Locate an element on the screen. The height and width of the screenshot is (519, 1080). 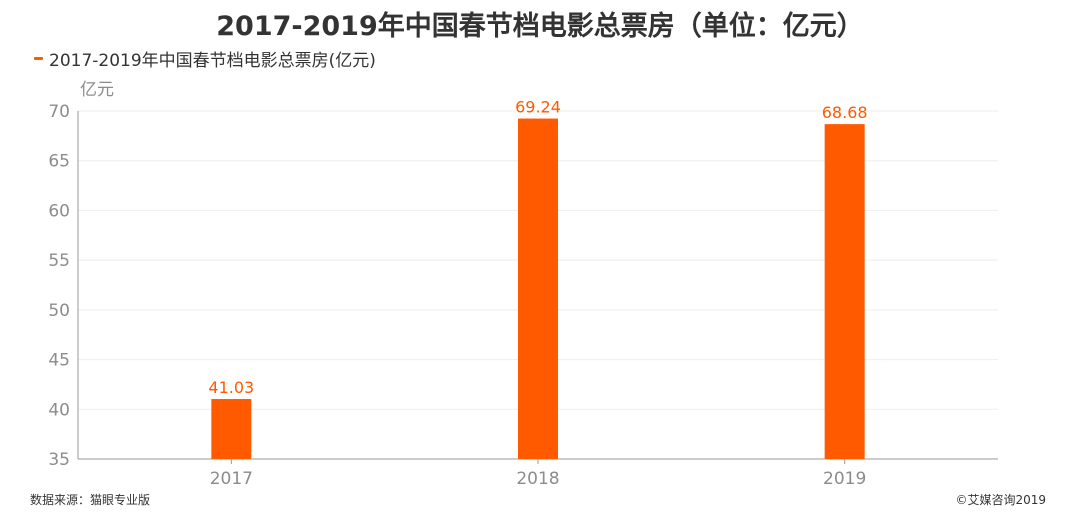
data-label-2017: 41.03 is located at coordinates (231, 387).